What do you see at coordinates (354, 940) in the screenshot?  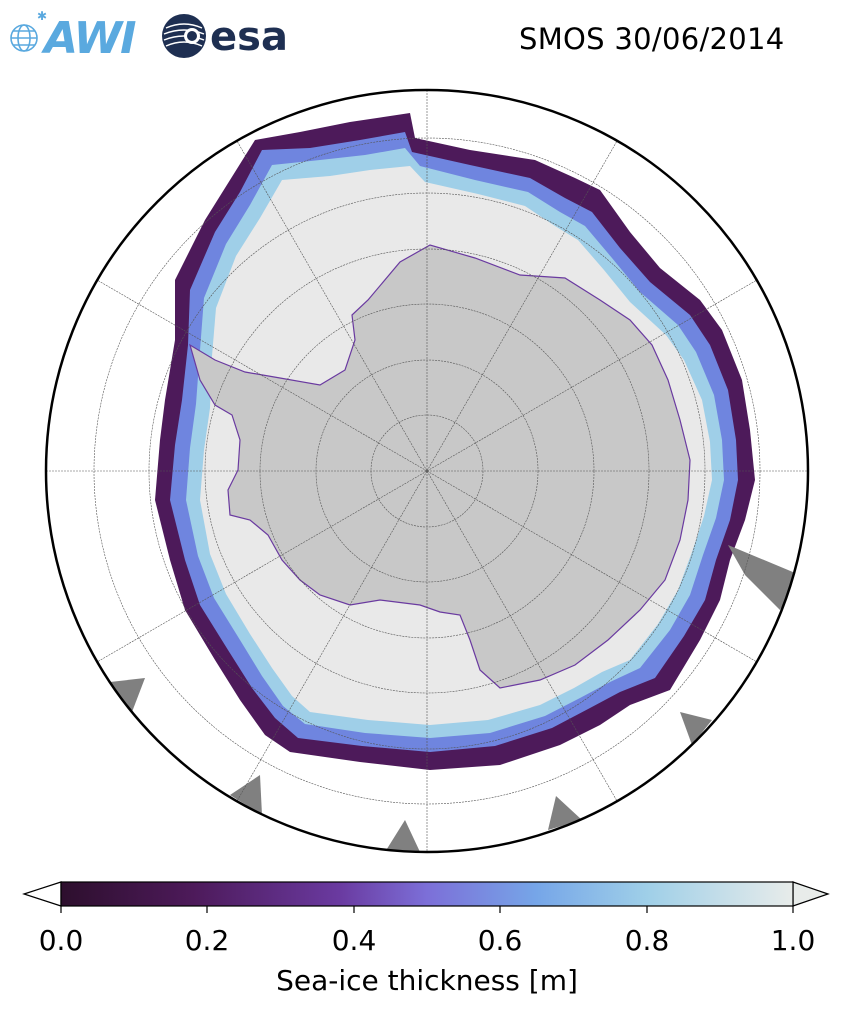 I see `colorbar-tick-label: 0.4` at bounding box center [354, 940].